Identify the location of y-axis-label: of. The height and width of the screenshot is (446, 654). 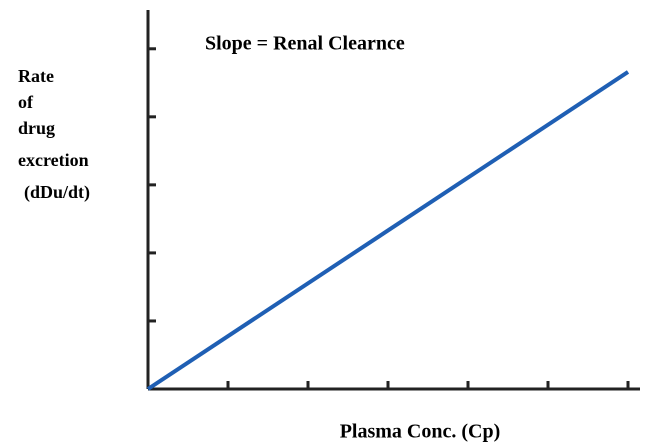
(26, 102).